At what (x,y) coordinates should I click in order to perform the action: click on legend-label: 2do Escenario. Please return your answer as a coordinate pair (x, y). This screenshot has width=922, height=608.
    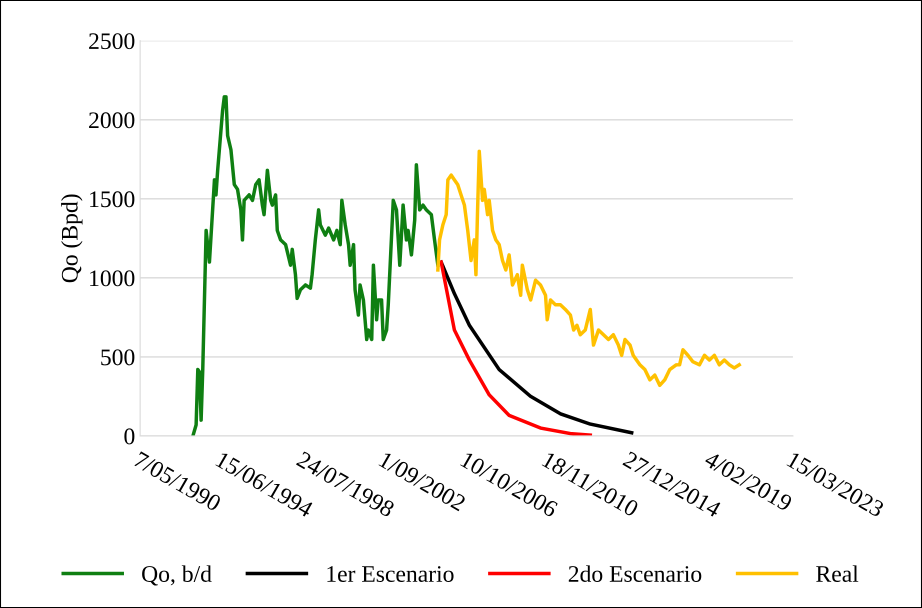
    Looking at the image, I should click on (635, 573).